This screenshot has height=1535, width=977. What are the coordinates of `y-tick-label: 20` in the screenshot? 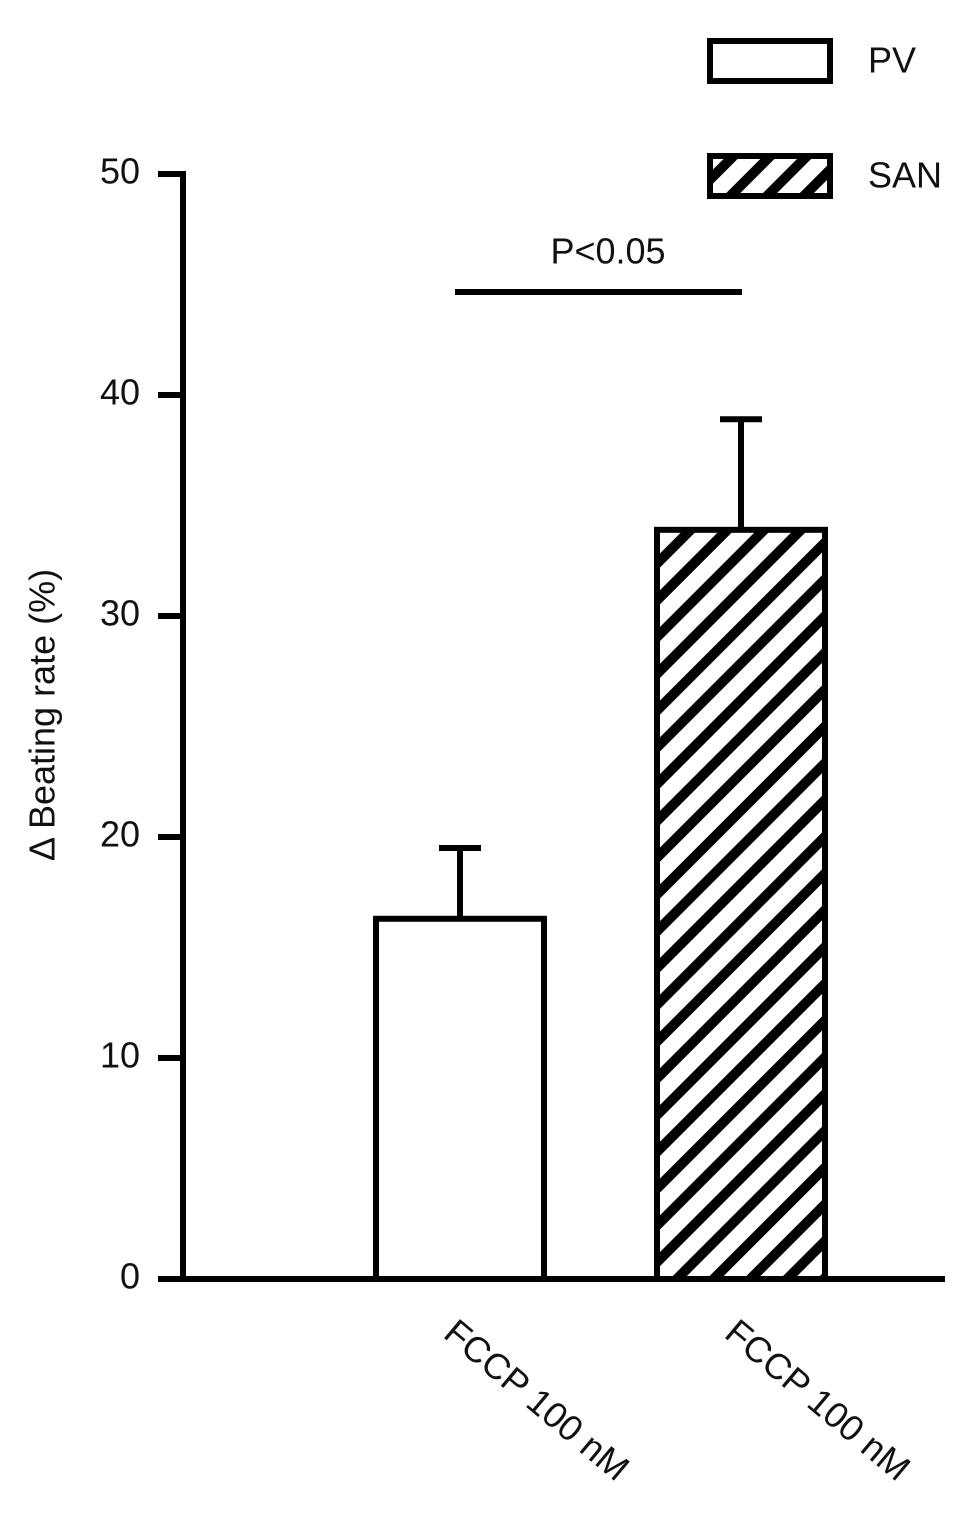 It's located at (120, 834).